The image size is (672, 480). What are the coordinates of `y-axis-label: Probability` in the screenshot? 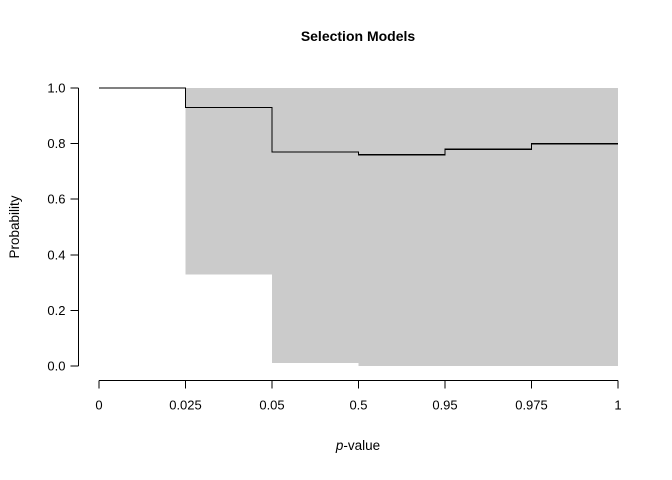 It's located at (14, 226).